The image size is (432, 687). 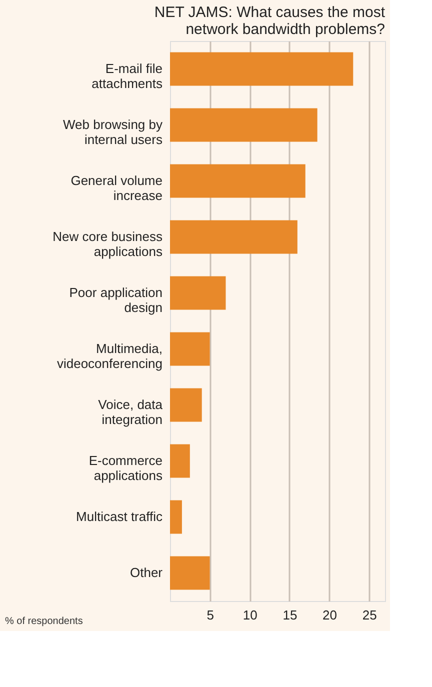 I want to click on y-tick-label: E-mail file attachments, so click(x=127, y=76).